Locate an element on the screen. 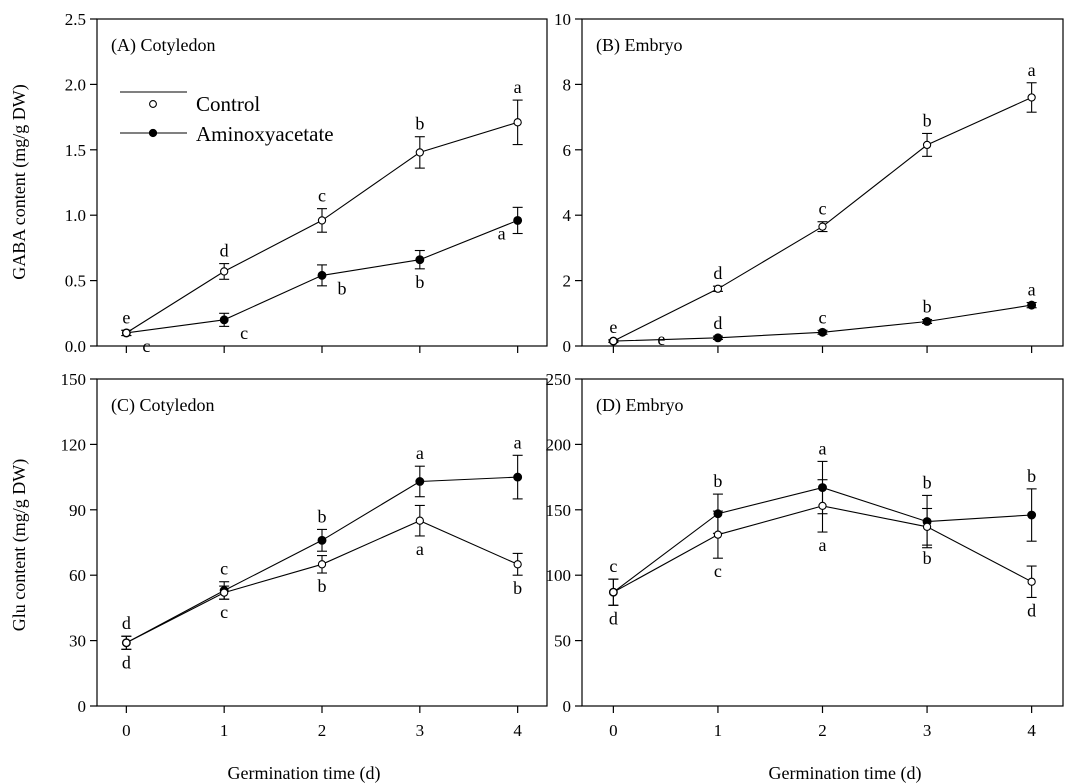 The image size is (1065, 783). y-tick-label: 30 is located at coordinates (77, 641).